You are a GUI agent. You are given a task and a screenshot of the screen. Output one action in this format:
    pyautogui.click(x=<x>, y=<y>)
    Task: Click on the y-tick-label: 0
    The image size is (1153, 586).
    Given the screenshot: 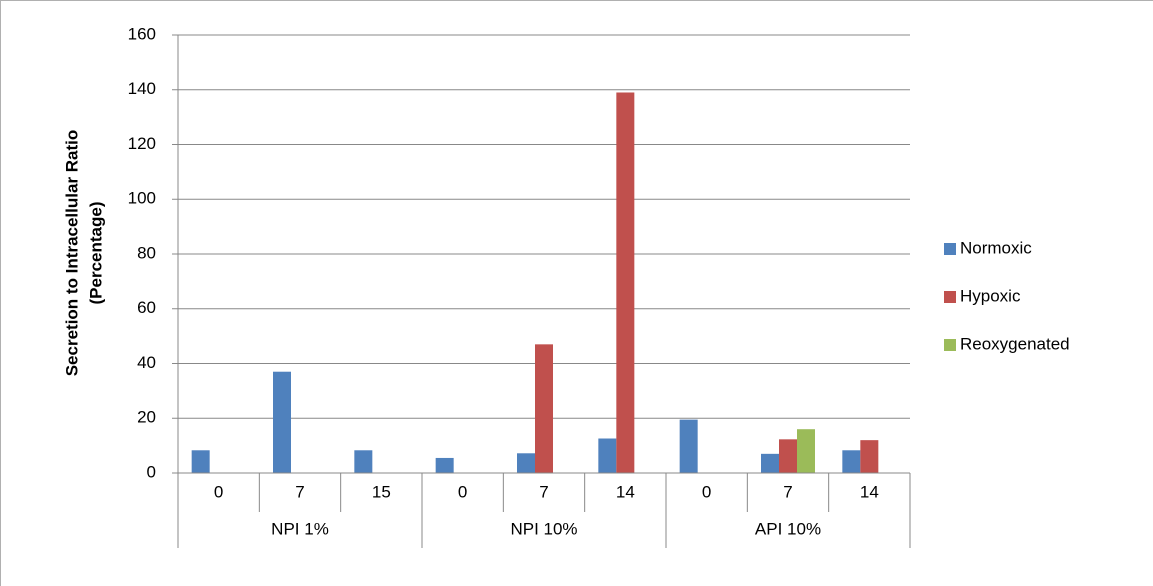 What is the action you would take?
    pyautogui.click(x=151, y=471)
    